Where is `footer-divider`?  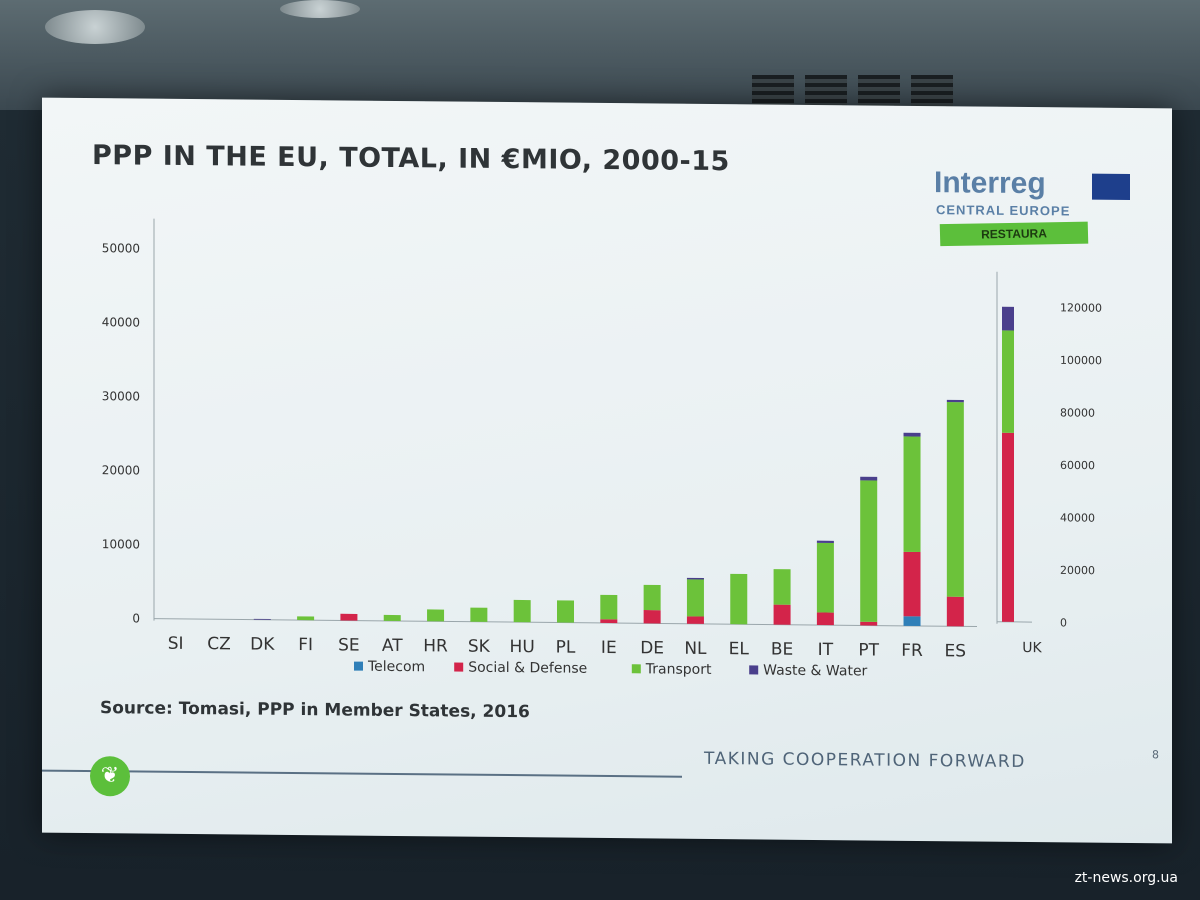 footer-divider is located at coordinates (362, 773).